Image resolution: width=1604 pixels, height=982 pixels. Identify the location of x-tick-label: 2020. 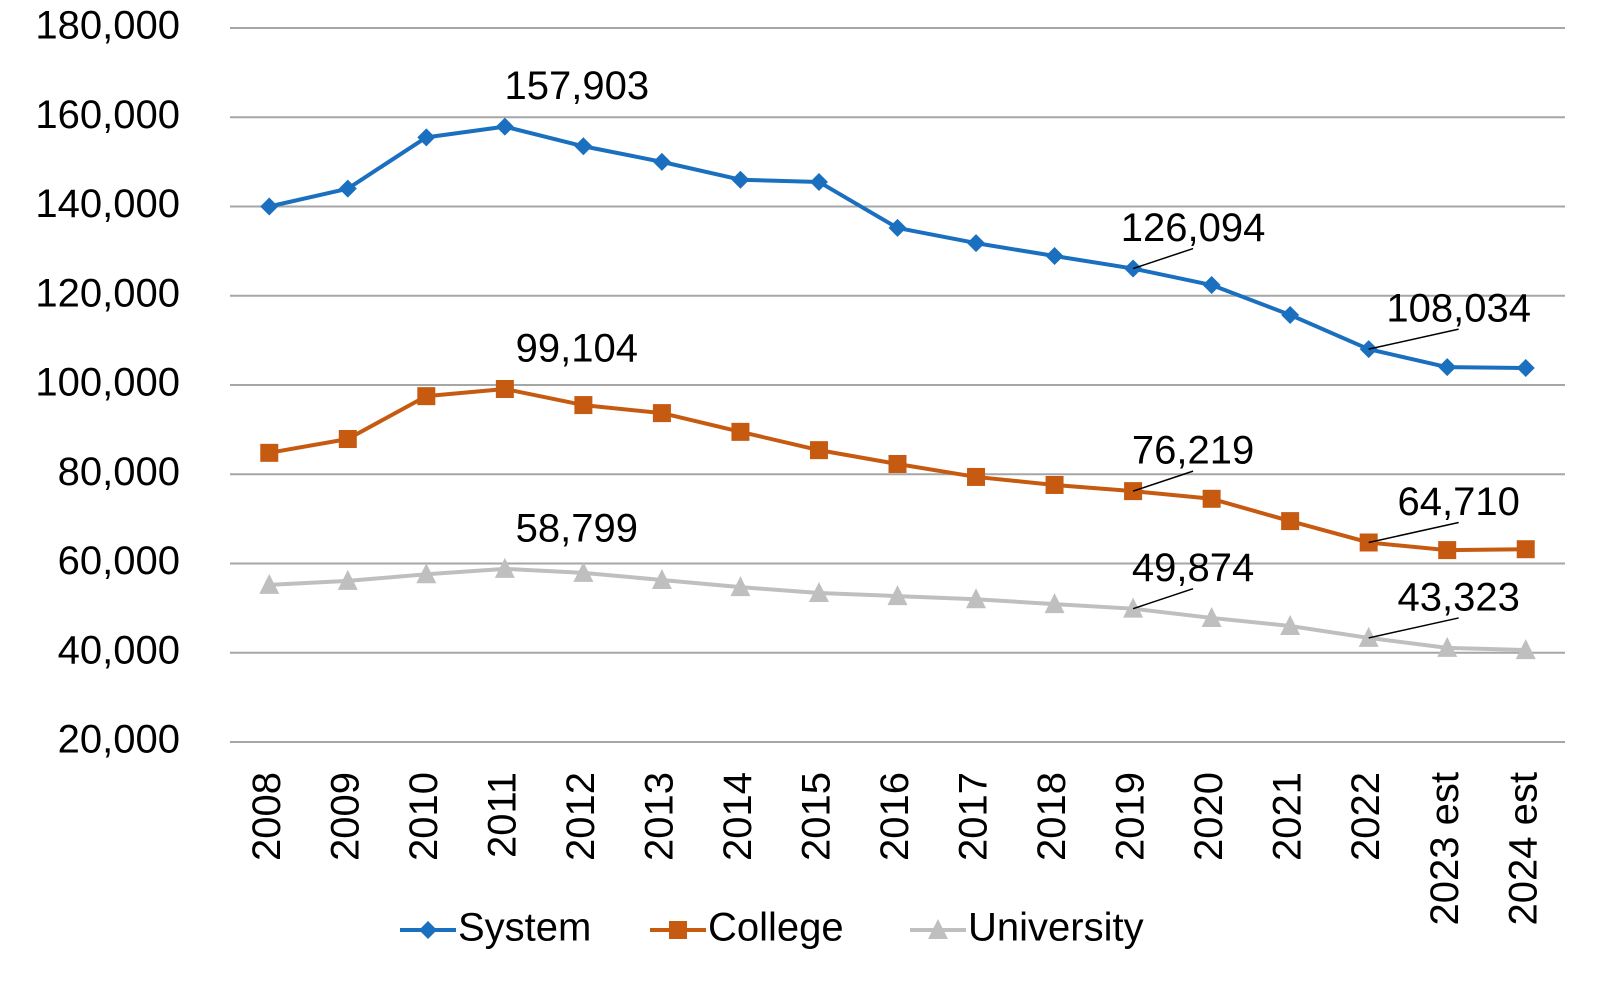
(1209, 816).